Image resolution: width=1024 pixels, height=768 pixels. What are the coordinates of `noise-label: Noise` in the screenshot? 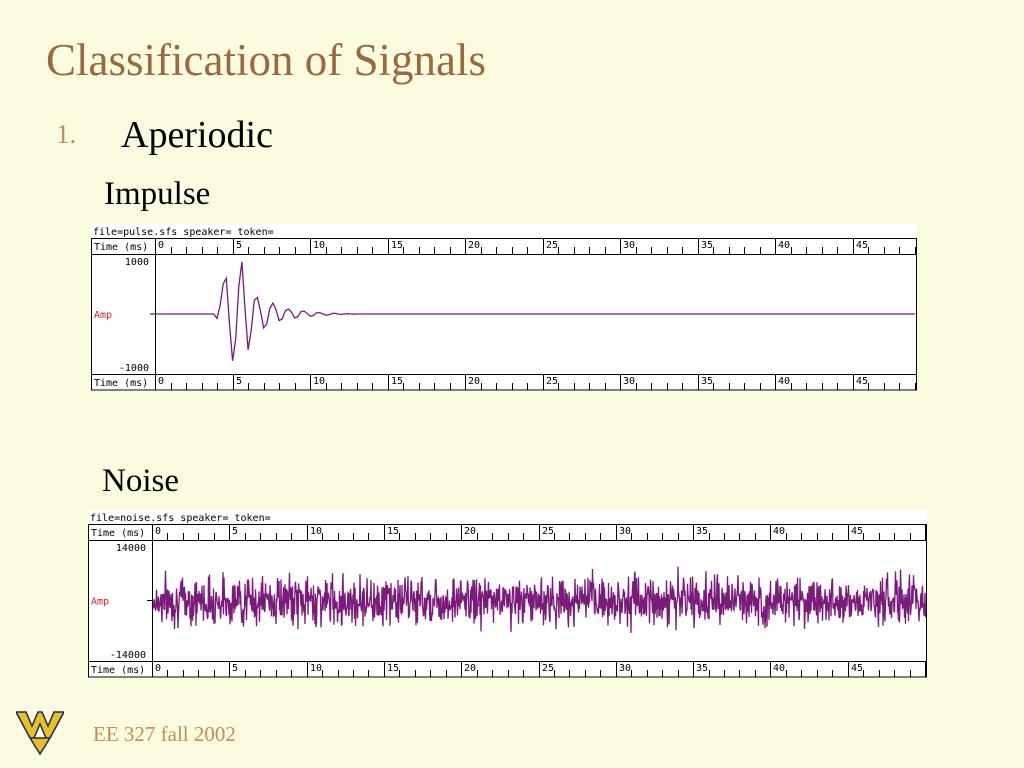 It's located at (140, 481).